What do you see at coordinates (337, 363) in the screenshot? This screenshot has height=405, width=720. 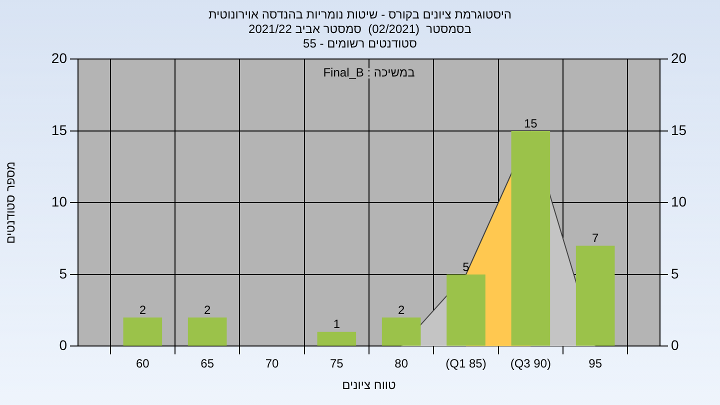 I see `x-tick-label: 75` at bounding box center [337, 363].